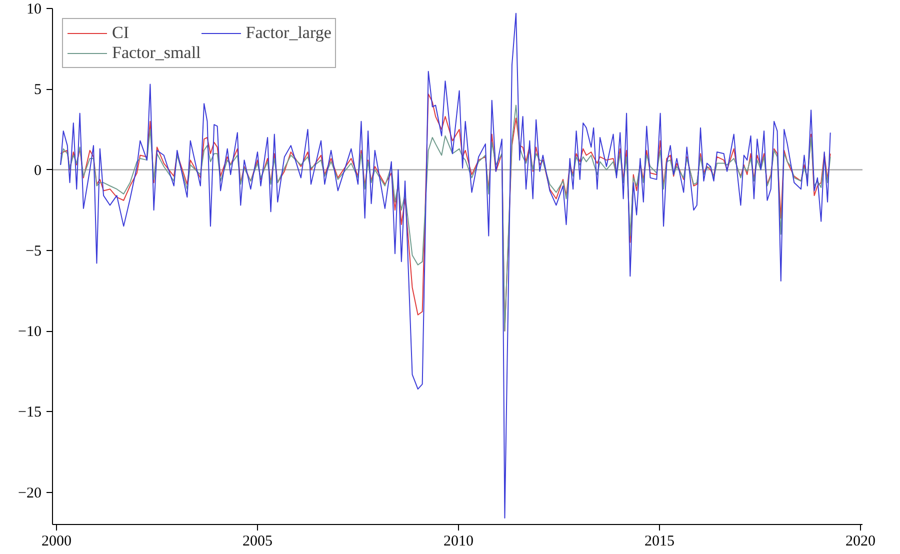 The width and height of the screenshot is (900, 554). Describe the element at coordinates (156, 53) in the screenshot. I see `legend-label: Factor_small` at that location.